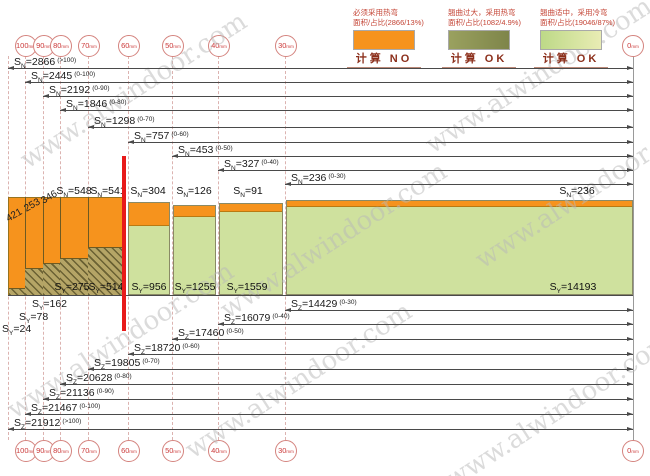  What do you see at coordinates (34, 318) in the screenshot?
I see `left-stack-label: SY=78` at bounding box center [34, 318].